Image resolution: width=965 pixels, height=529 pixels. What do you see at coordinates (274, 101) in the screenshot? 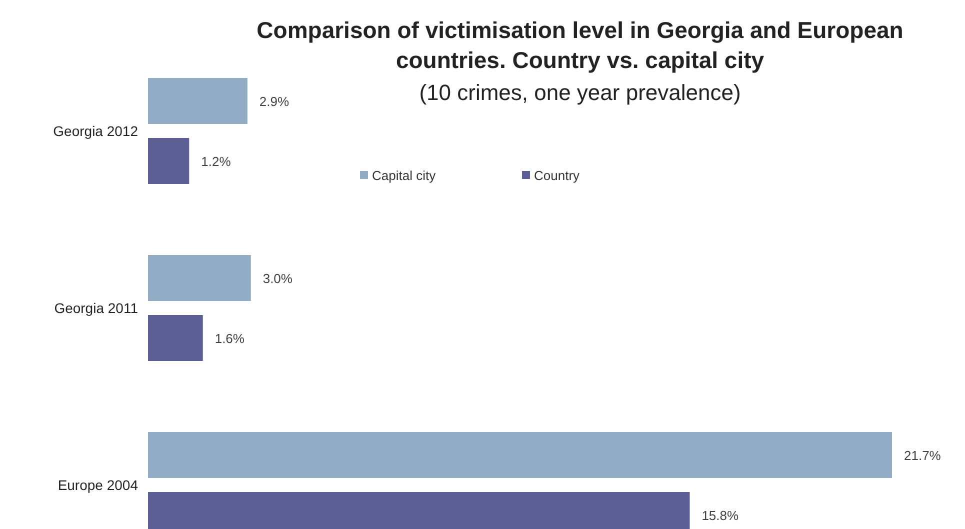
I see `data-label: 2.9%` at bounding box center [274, 101].